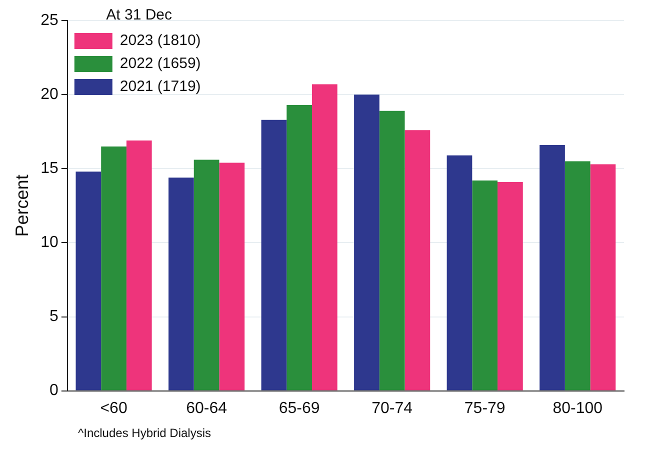 Image resolution: width=648 pixels, height=456 pixels. Describe the element at coordinates (299, 408) in the screenshot. I see `x-tick-label: 65-69` at that location.